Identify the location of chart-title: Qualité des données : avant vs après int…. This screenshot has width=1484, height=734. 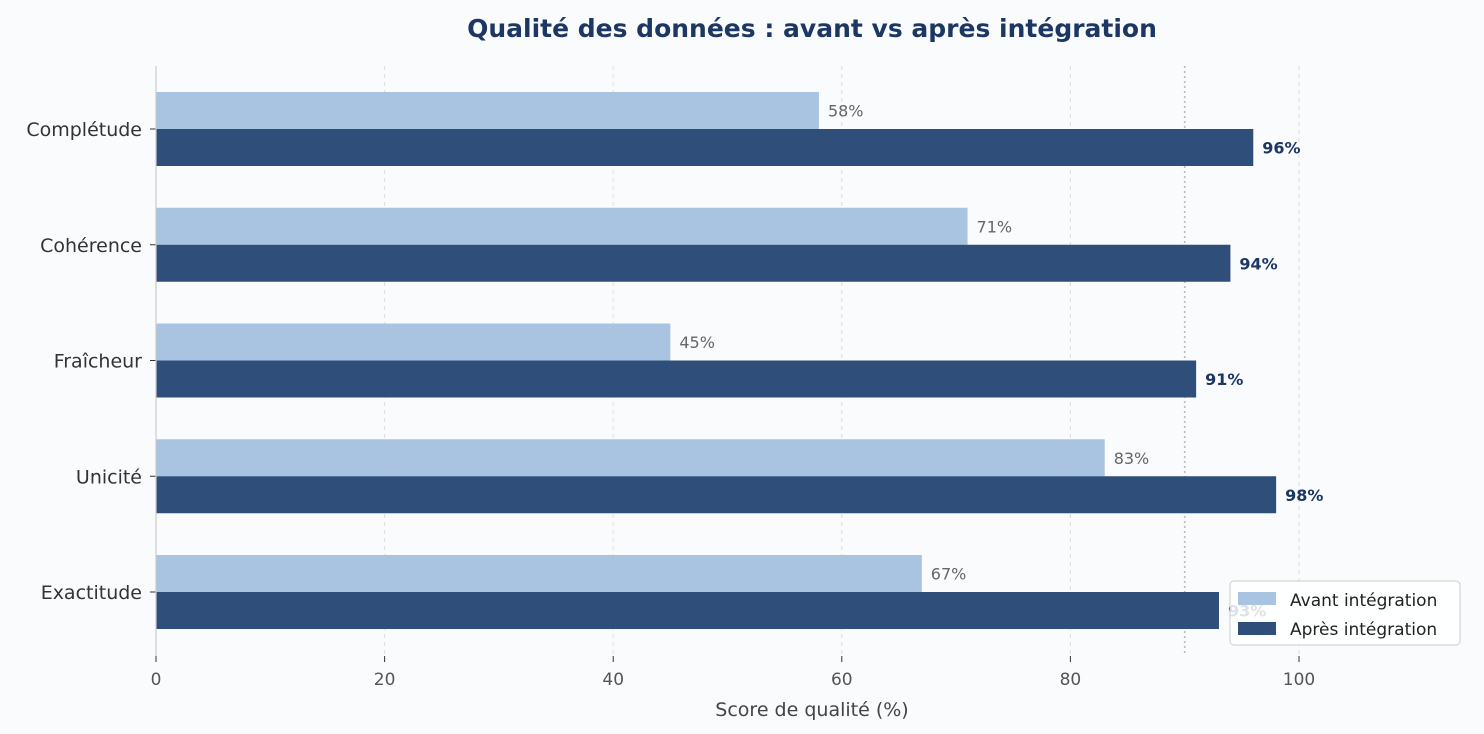
(812, 28).